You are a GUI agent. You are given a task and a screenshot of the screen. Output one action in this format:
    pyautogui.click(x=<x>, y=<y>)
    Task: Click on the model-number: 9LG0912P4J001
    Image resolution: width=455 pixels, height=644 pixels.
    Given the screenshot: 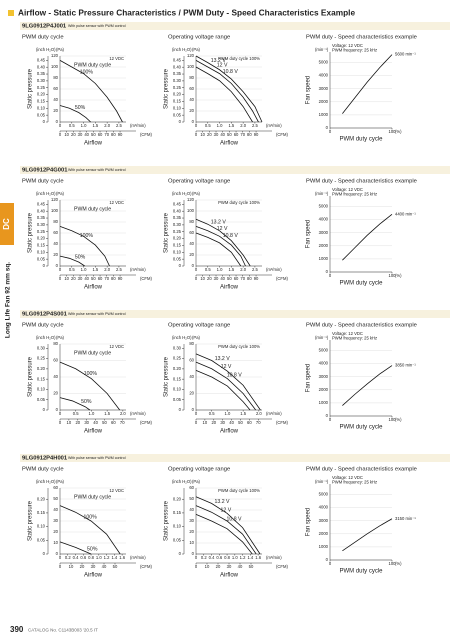 What is the action you would take?
    pyautogui.click(x=44, y=27)
    